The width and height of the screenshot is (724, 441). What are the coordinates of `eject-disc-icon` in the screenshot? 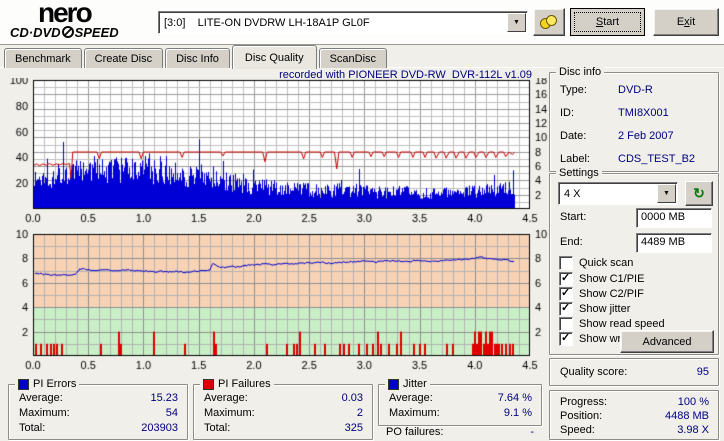 It's located at (549, 22).